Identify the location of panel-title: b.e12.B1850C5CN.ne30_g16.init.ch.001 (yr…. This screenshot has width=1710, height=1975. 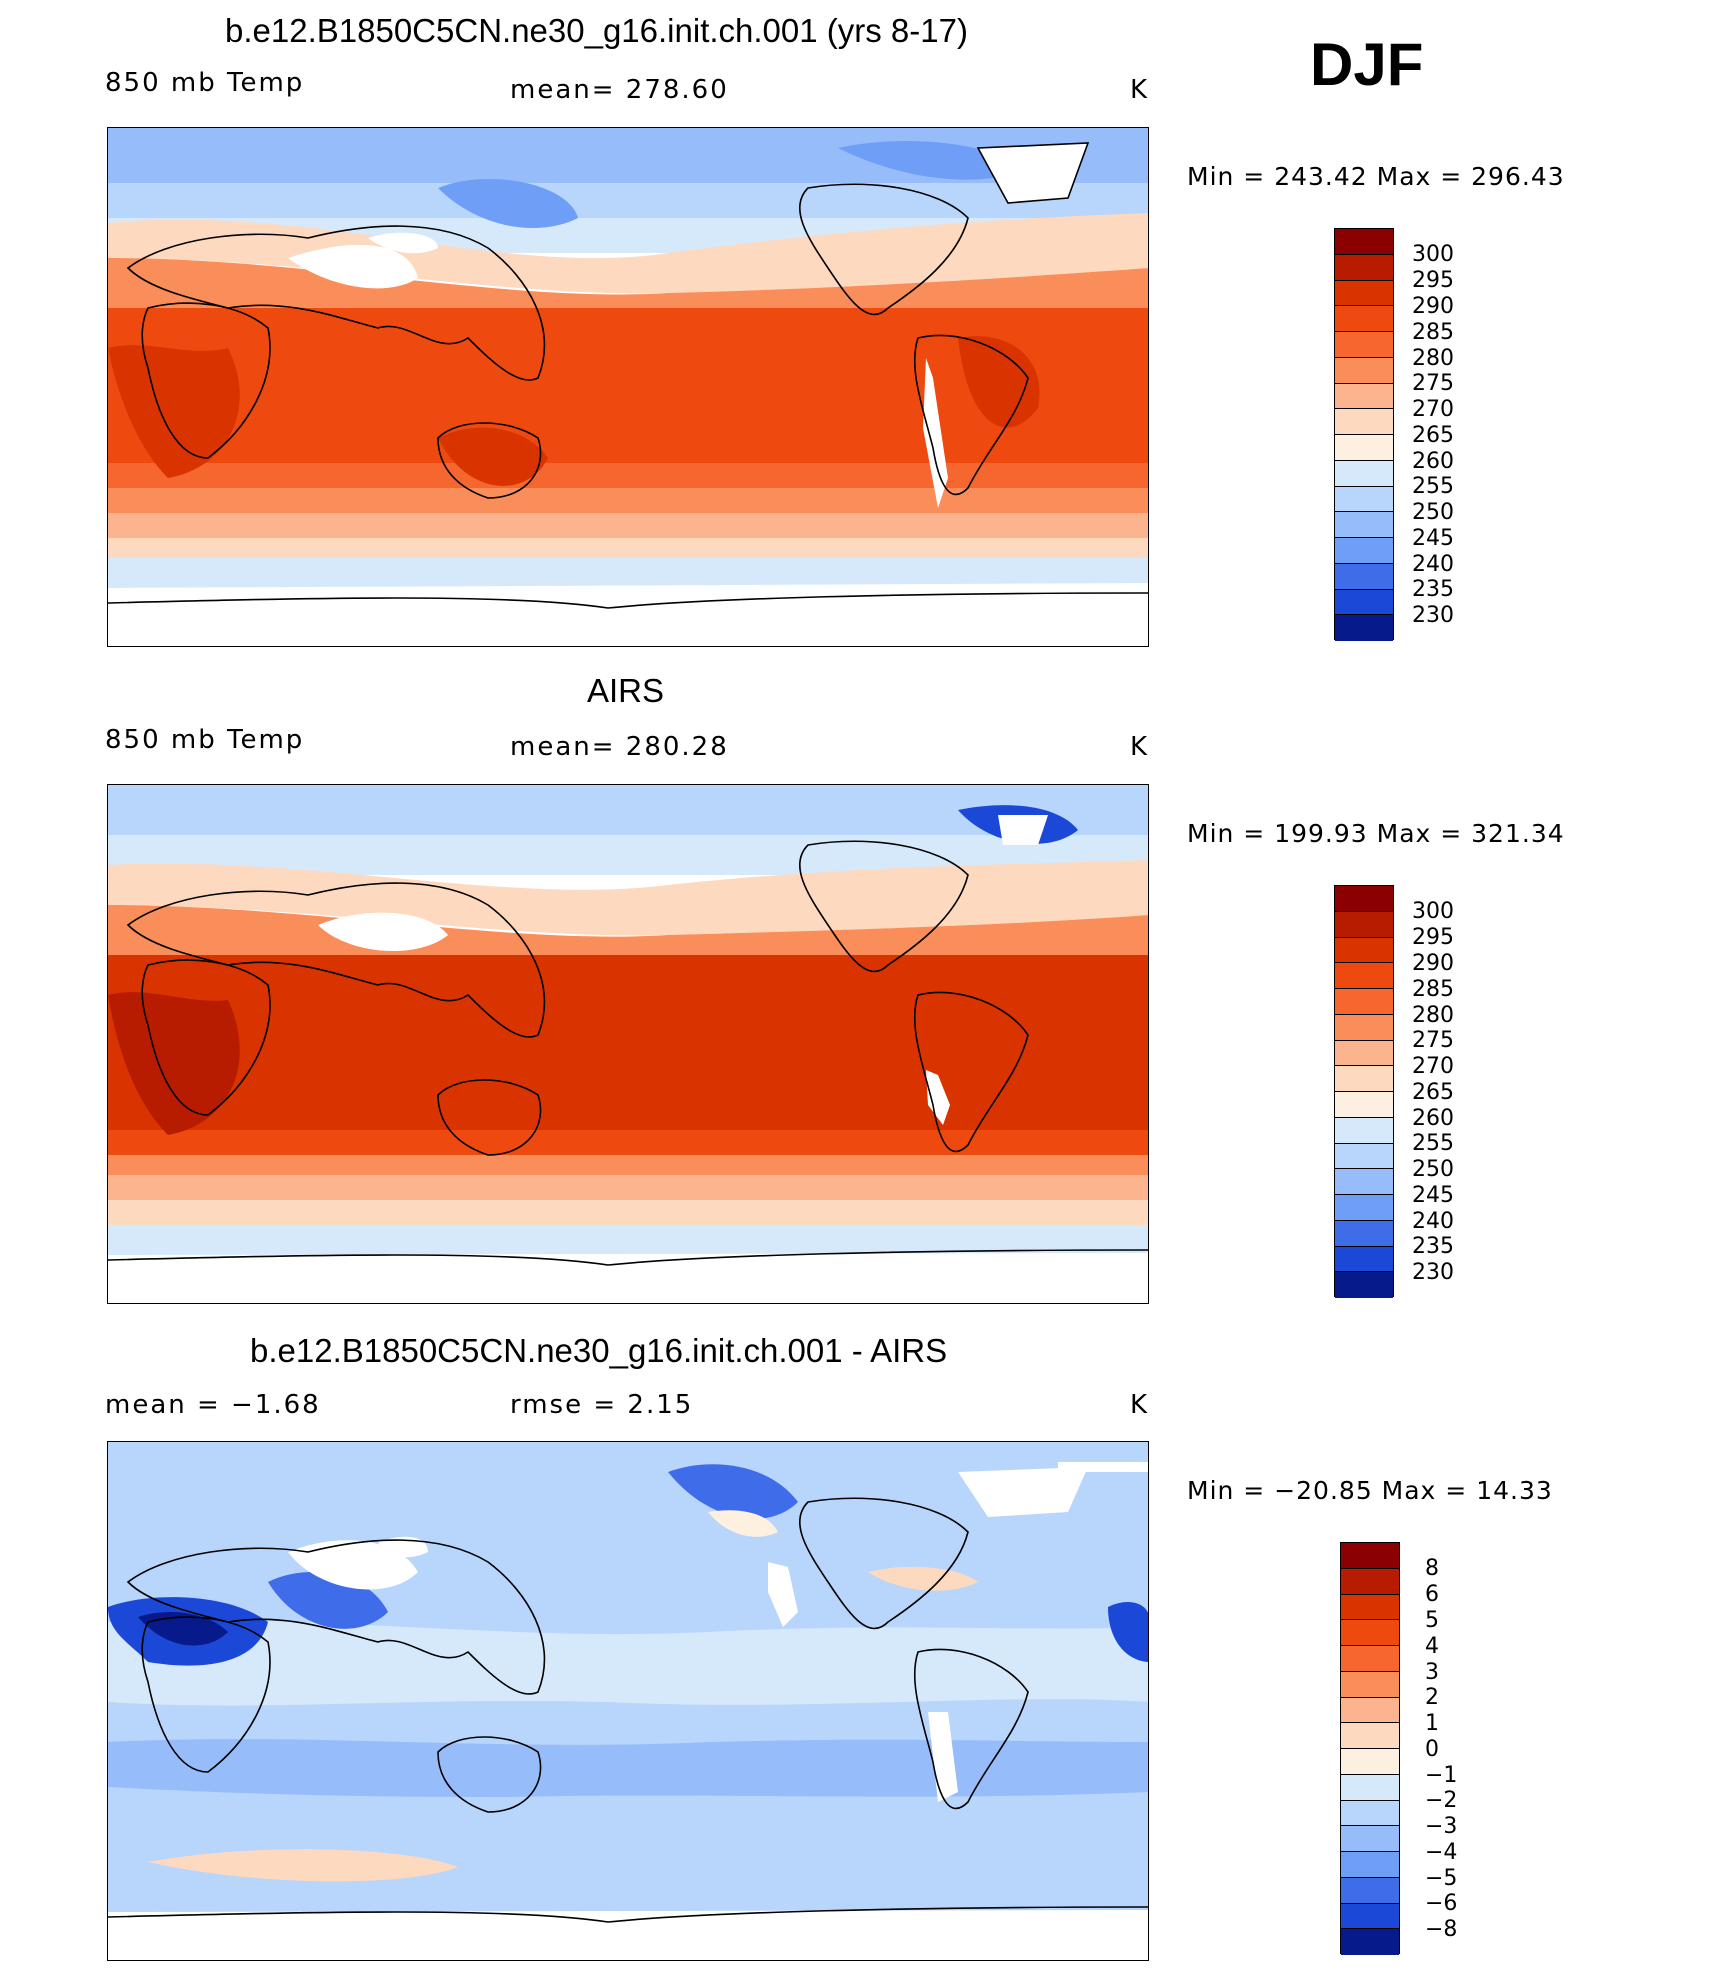
(596, 30).